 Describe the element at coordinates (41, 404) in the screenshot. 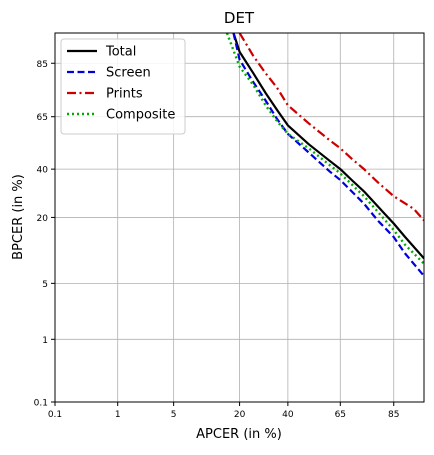

I see `y-tick-label: 0.1` at that location.